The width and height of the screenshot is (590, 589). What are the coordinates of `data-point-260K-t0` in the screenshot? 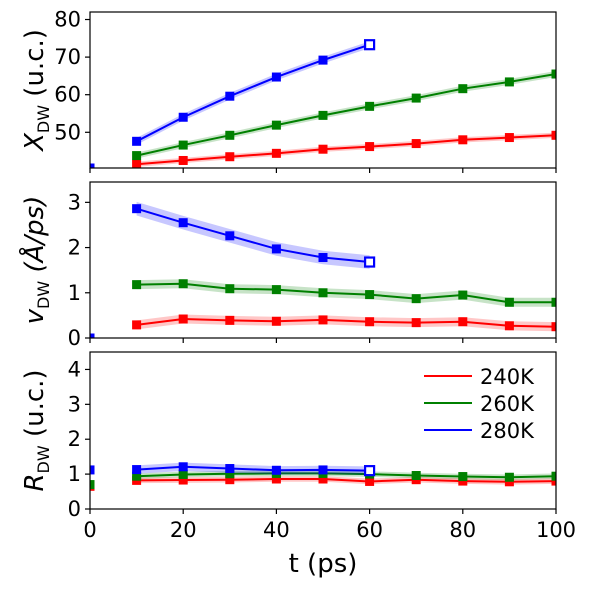 It's located at (92, 485).